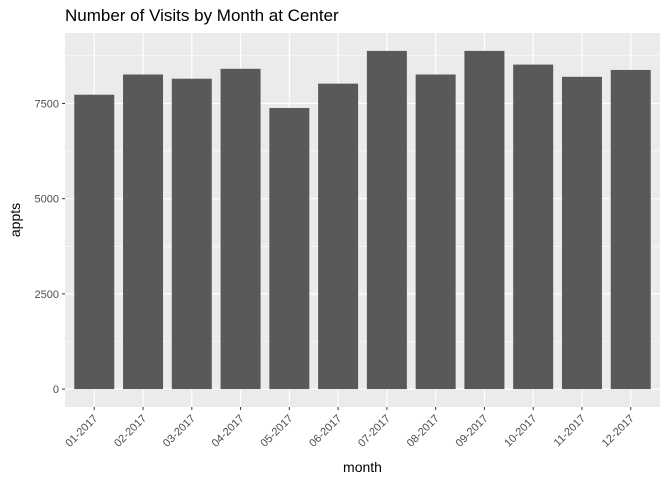 This screenshot has height=480, width=672. Describe the element at coordinates (47, 104) in the screenshot. I see `y-tick-label: 7500` at that location.